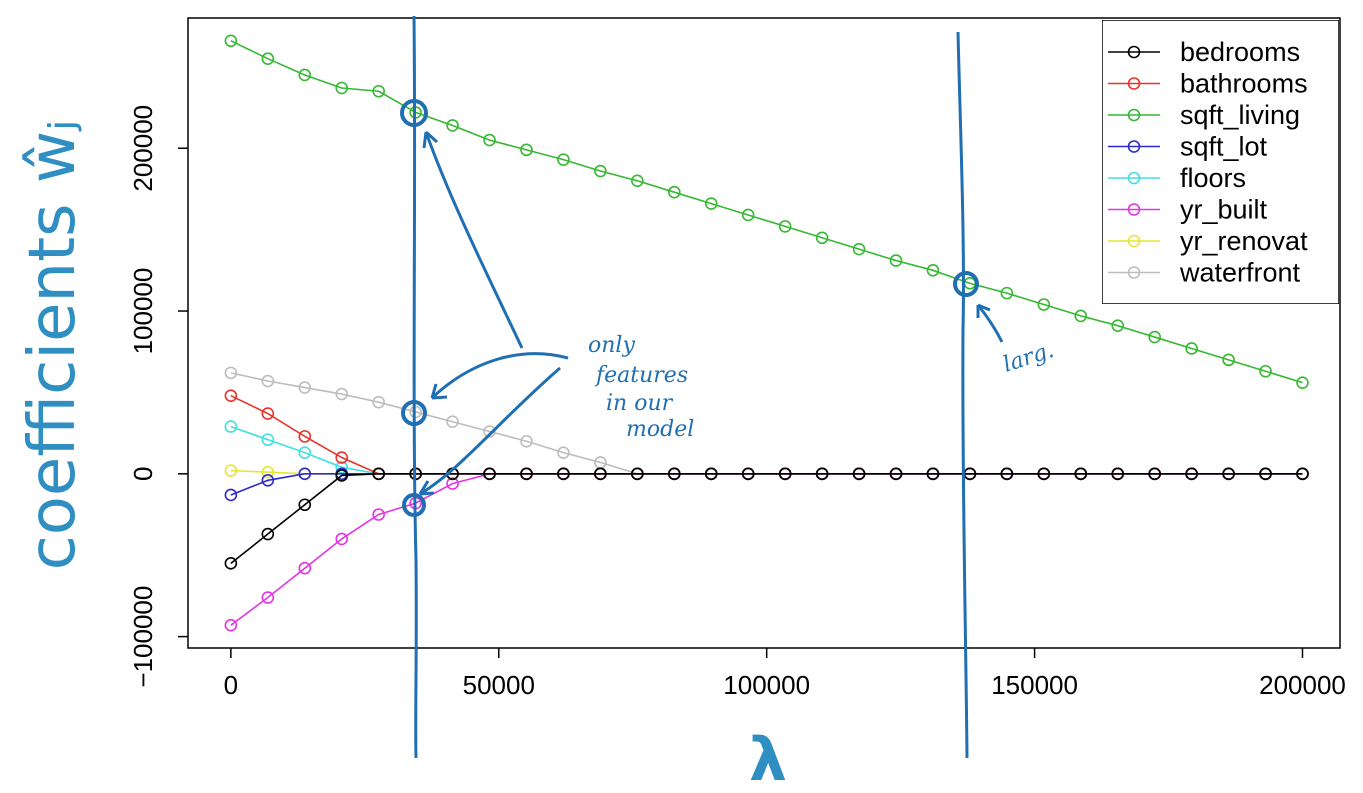 The height and width of the screenshot is (793, 1363). Describe the element at coordinates (1028, 358) in the screenshot. I see `annotation-note-large: larg.` at that location.